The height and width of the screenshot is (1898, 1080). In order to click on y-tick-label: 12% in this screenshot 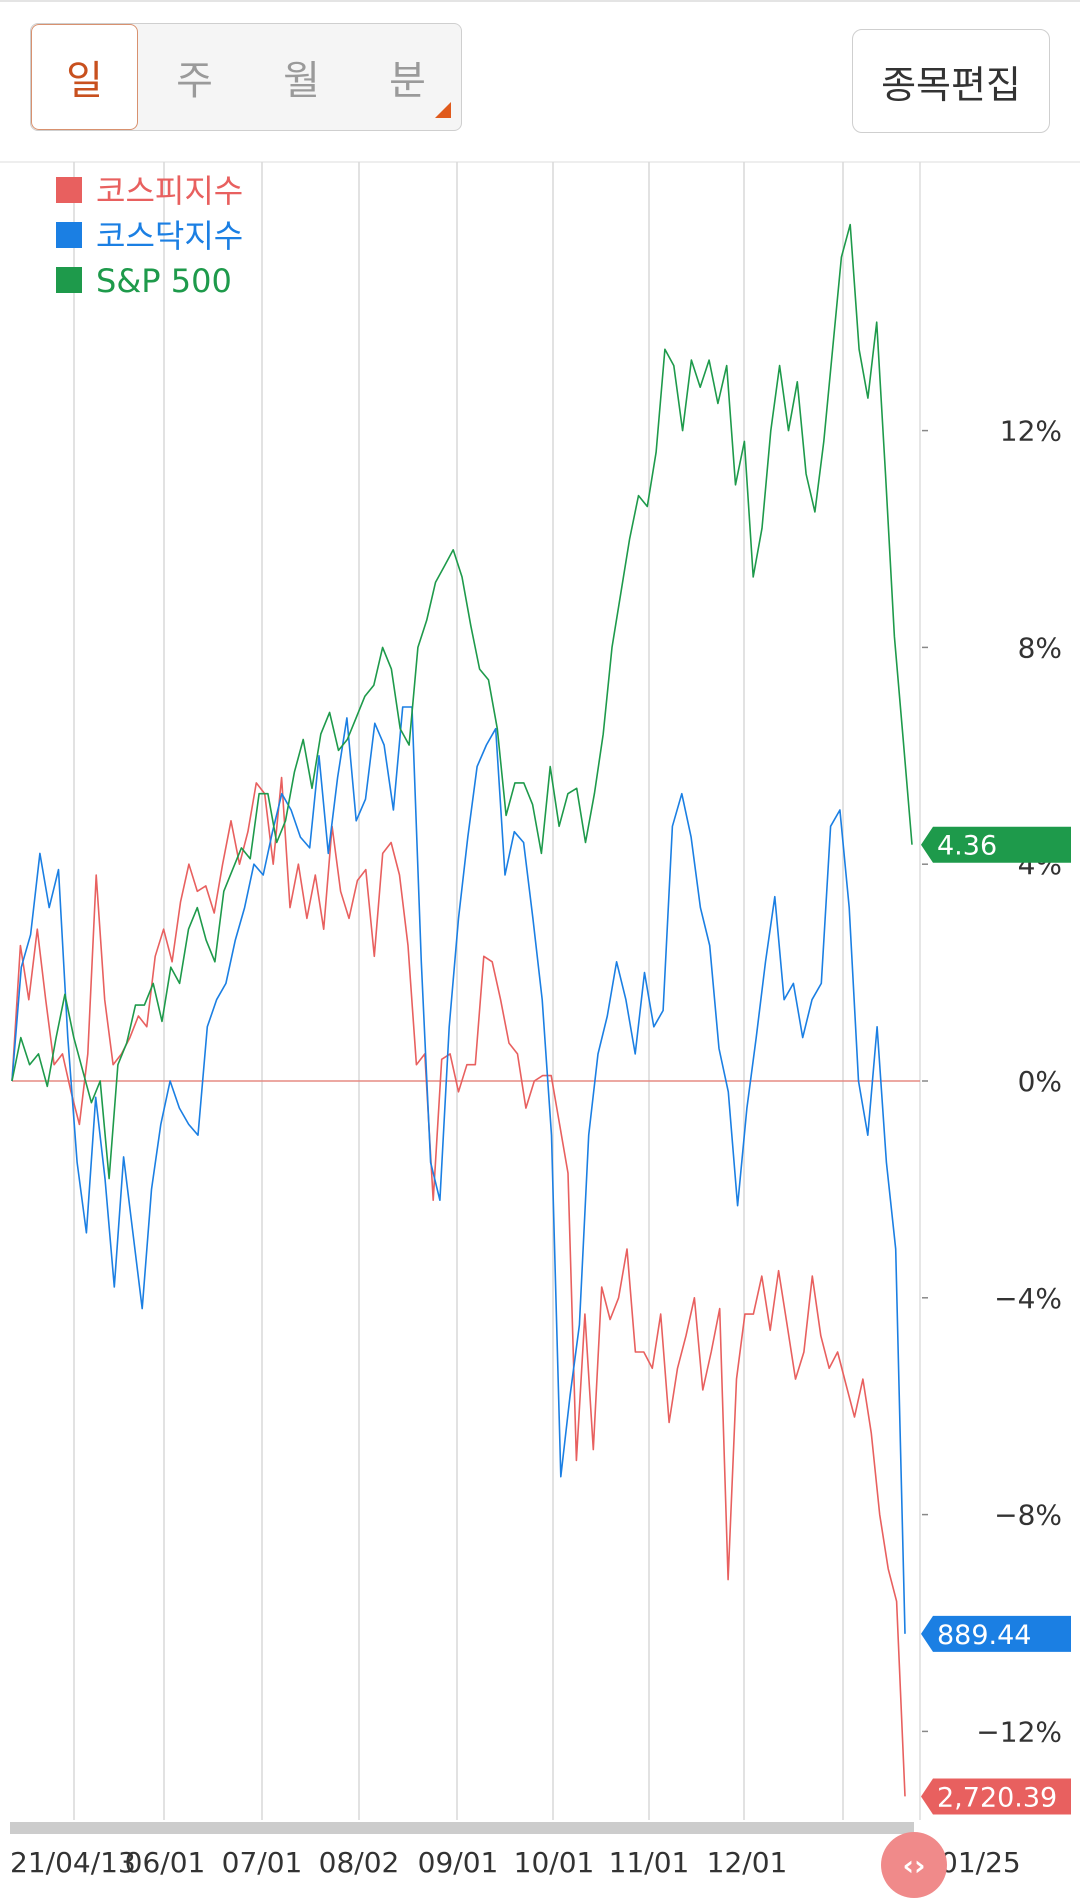, I will do `click(1031, 431)`.